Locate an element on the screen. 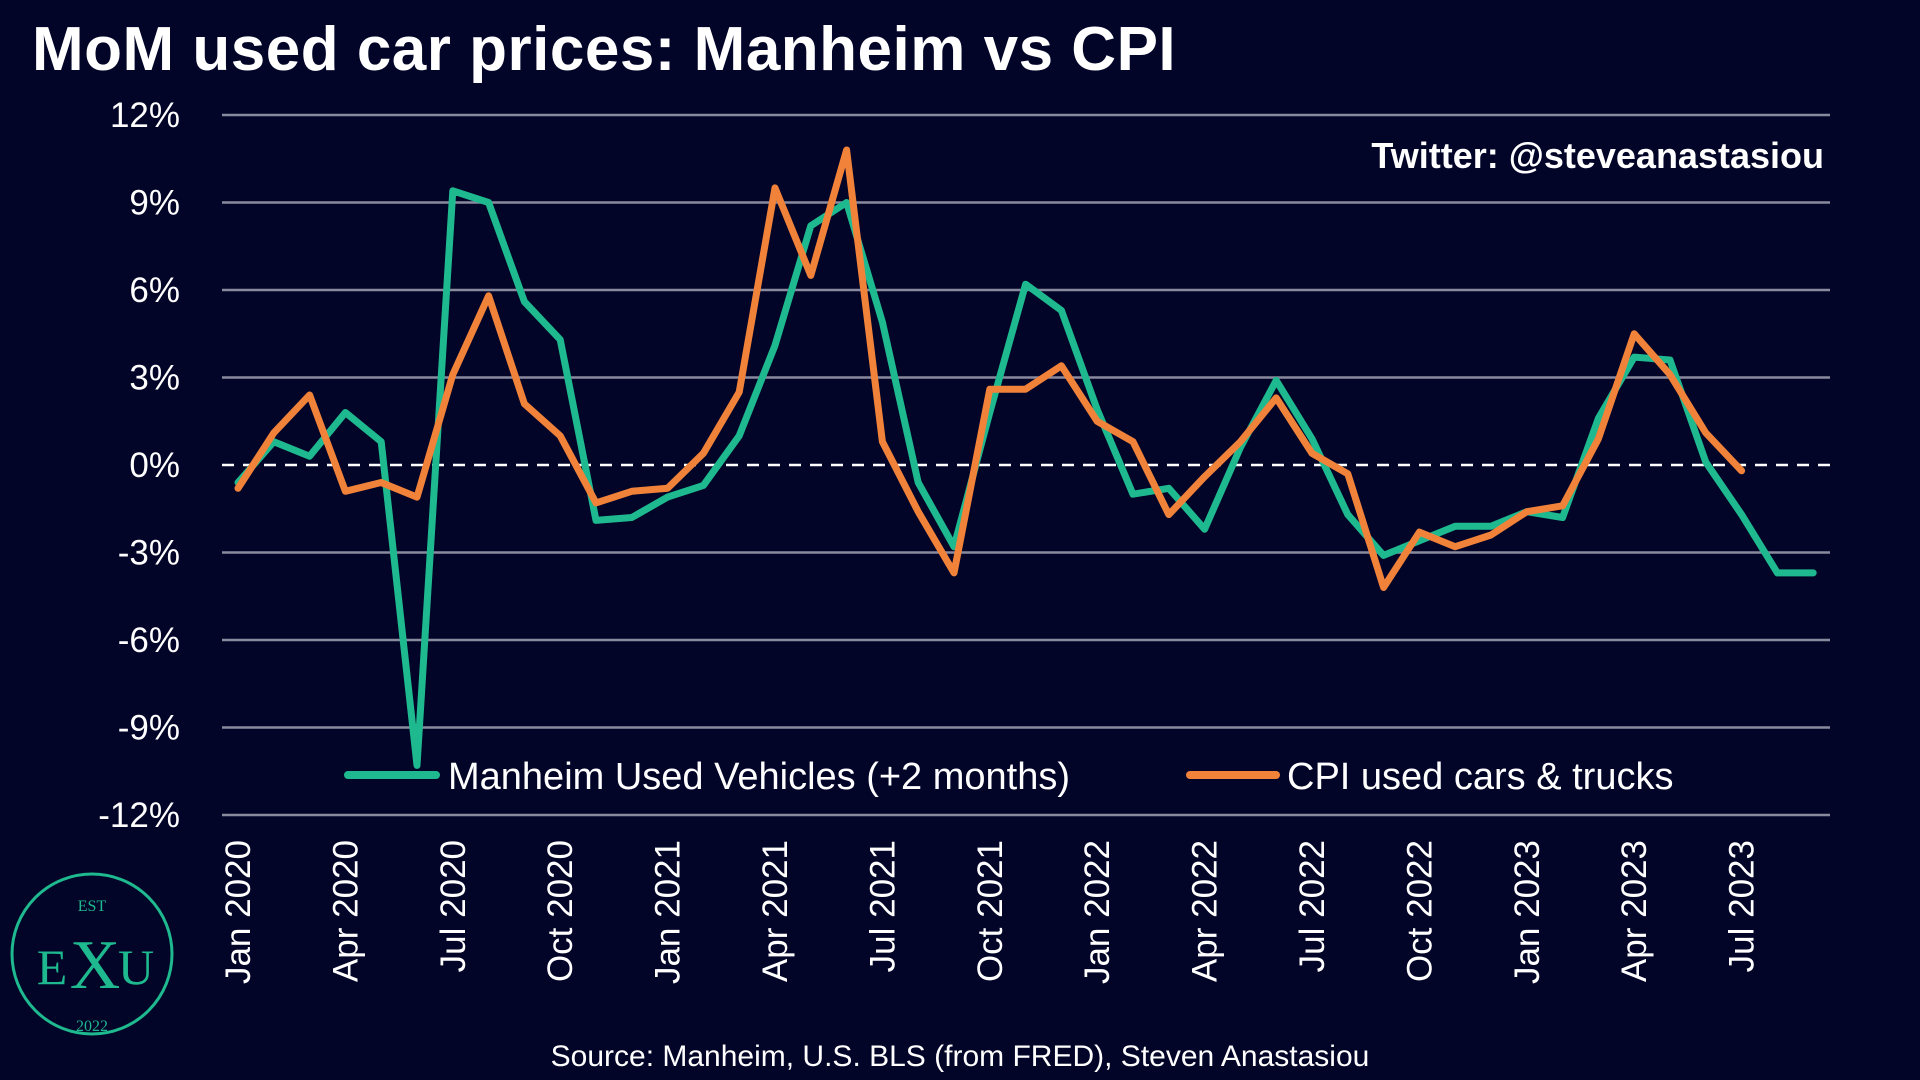 The height and width of the screenshot is (1080, 1920). x-tick-label: Oct 2022 is located at coordinates (1419, 911).